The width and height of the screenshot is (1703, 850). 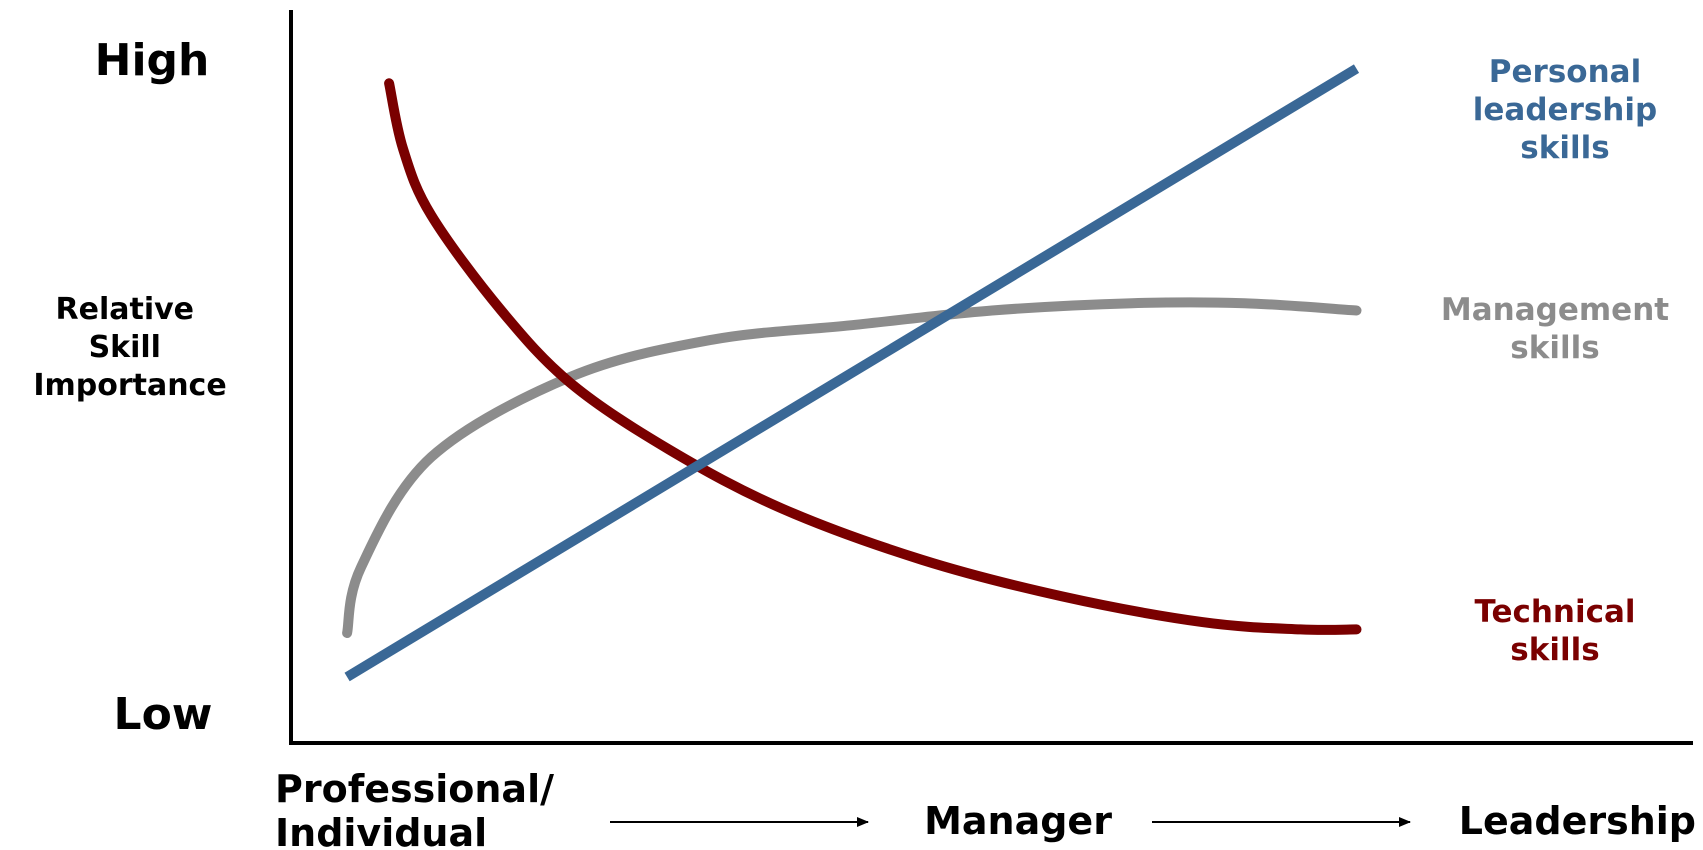 I want to click on series-label-line: Management, so click(x=1555, y=310).